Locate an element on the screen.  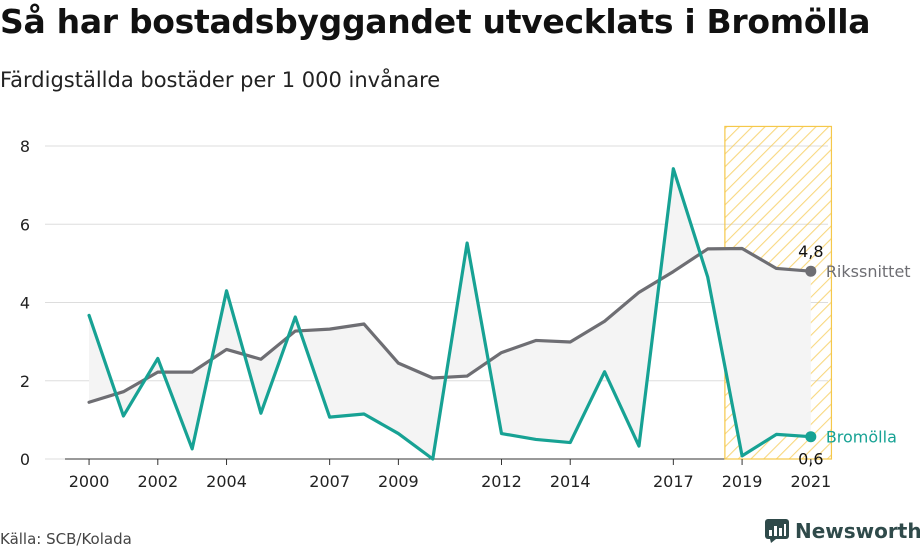
x-tick-label: 2021 is located at coordinates (810, 481).